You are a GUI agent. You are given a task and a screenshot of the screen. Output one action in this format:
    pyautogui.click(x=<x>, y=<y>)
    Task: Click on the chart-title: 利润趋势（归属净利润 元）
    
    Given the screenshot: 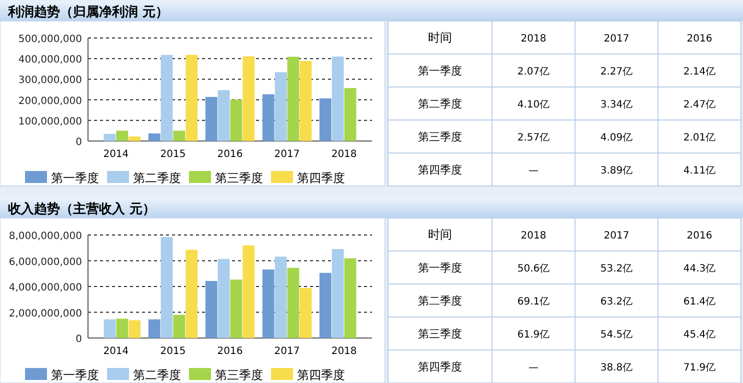 What is the action you would take?
    pyautogui.click(x=88, y=12)
    